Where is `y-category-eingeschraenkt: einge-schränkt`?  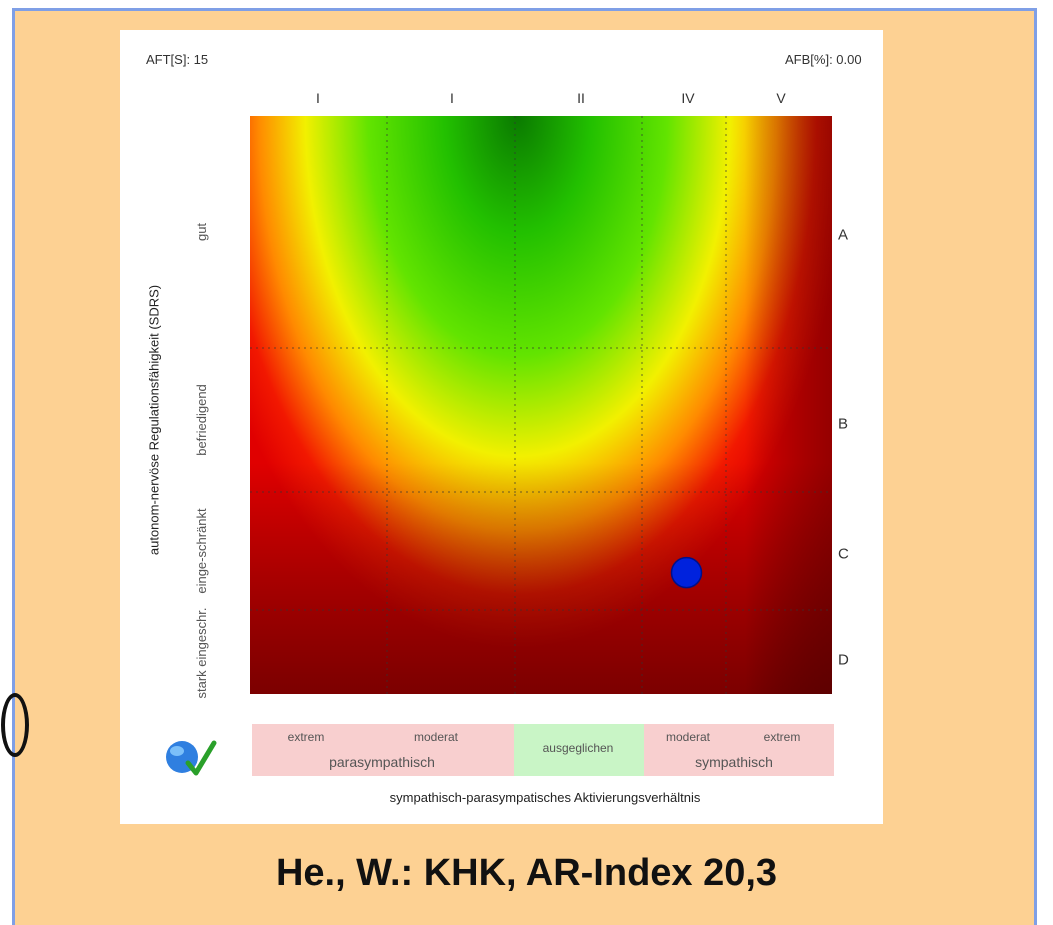
y-category-eingeschraenkt: einge-schränkt is located at coordinates (202, 551).